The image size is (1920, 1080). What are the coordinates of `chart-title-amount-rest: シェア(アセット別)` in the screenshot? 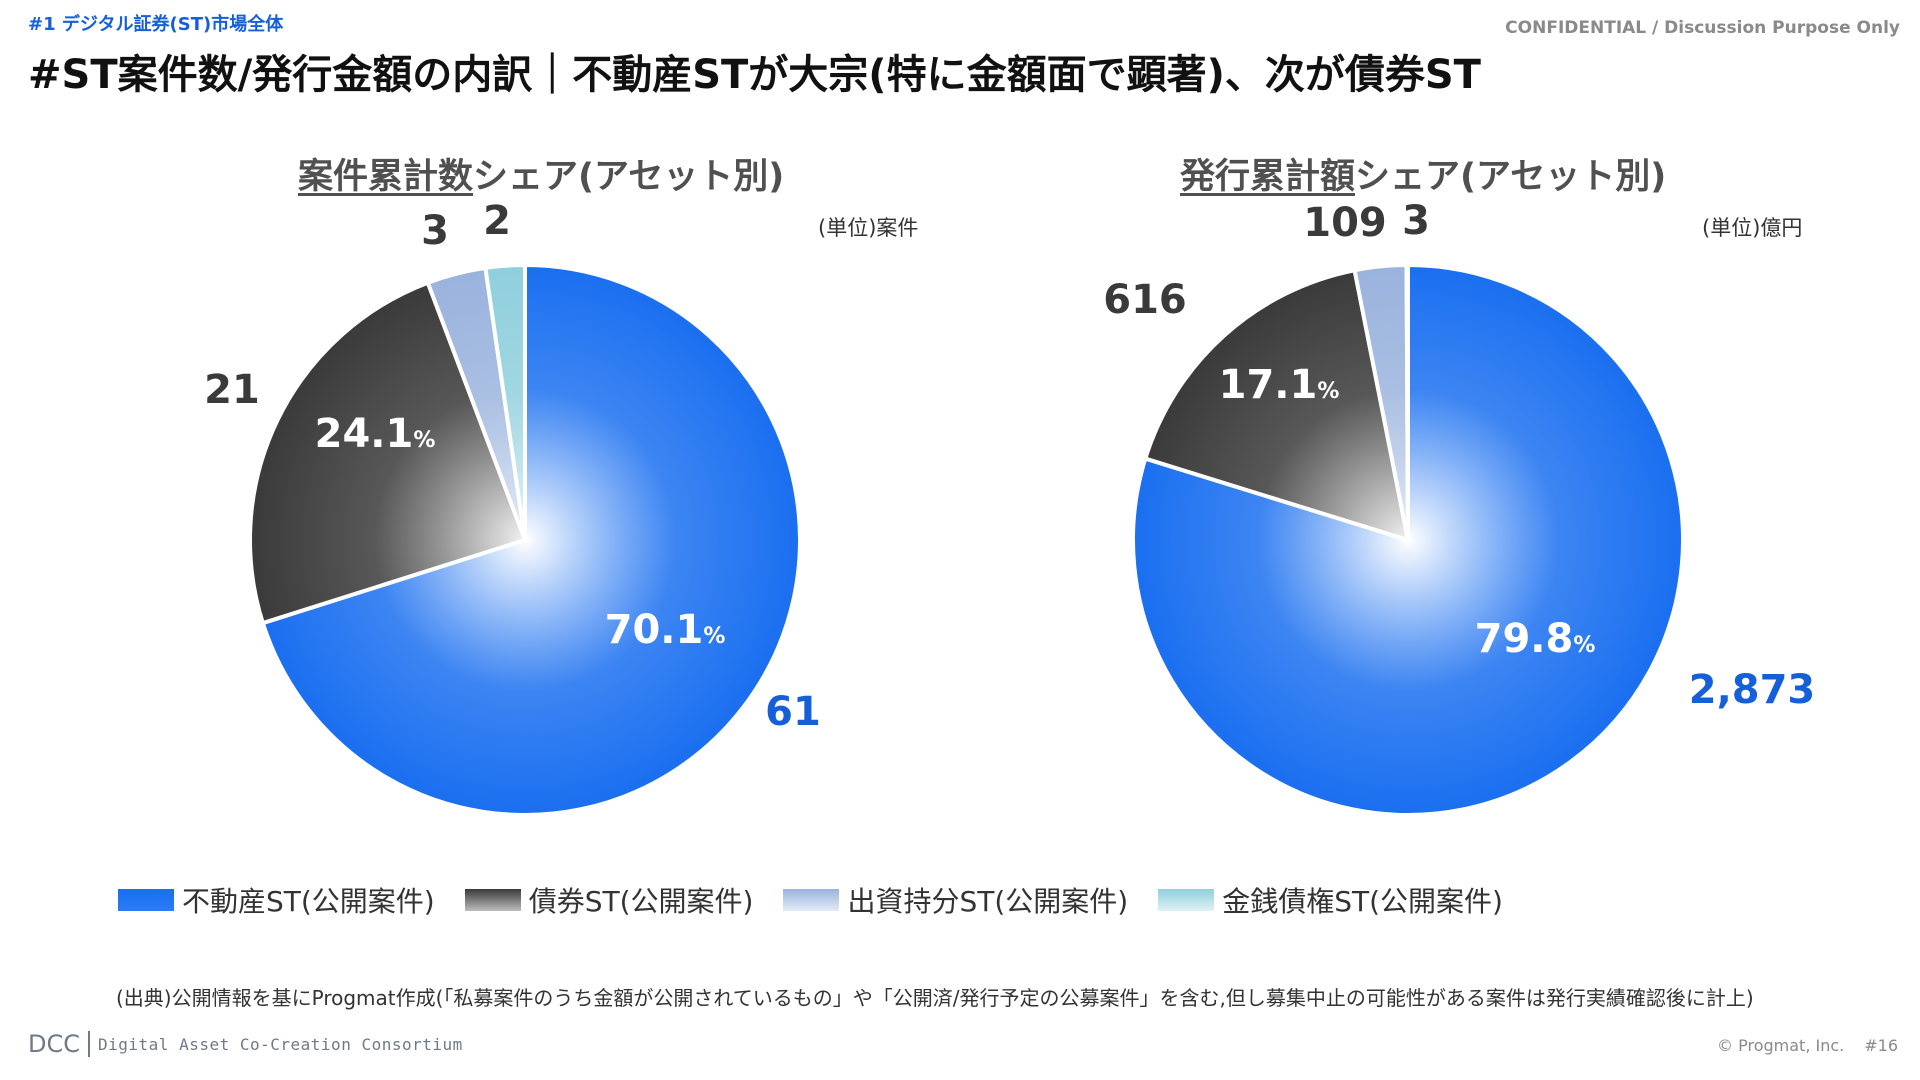 It's located at (1511, 177).